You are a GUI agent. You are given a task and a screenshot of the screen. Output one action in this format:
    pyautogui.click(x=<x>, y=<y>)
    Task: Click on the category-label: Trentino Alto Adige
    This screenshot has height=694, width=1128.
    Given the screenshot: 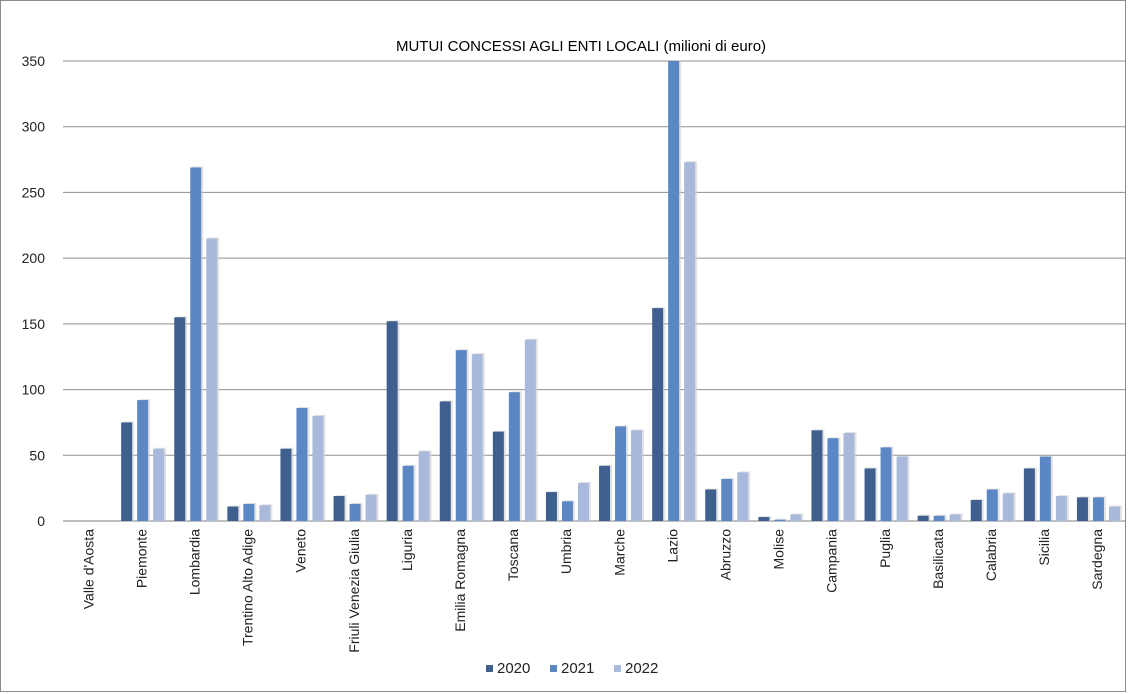 What is the action you would take?
    pyautogui.click(x=248, y=587)
    